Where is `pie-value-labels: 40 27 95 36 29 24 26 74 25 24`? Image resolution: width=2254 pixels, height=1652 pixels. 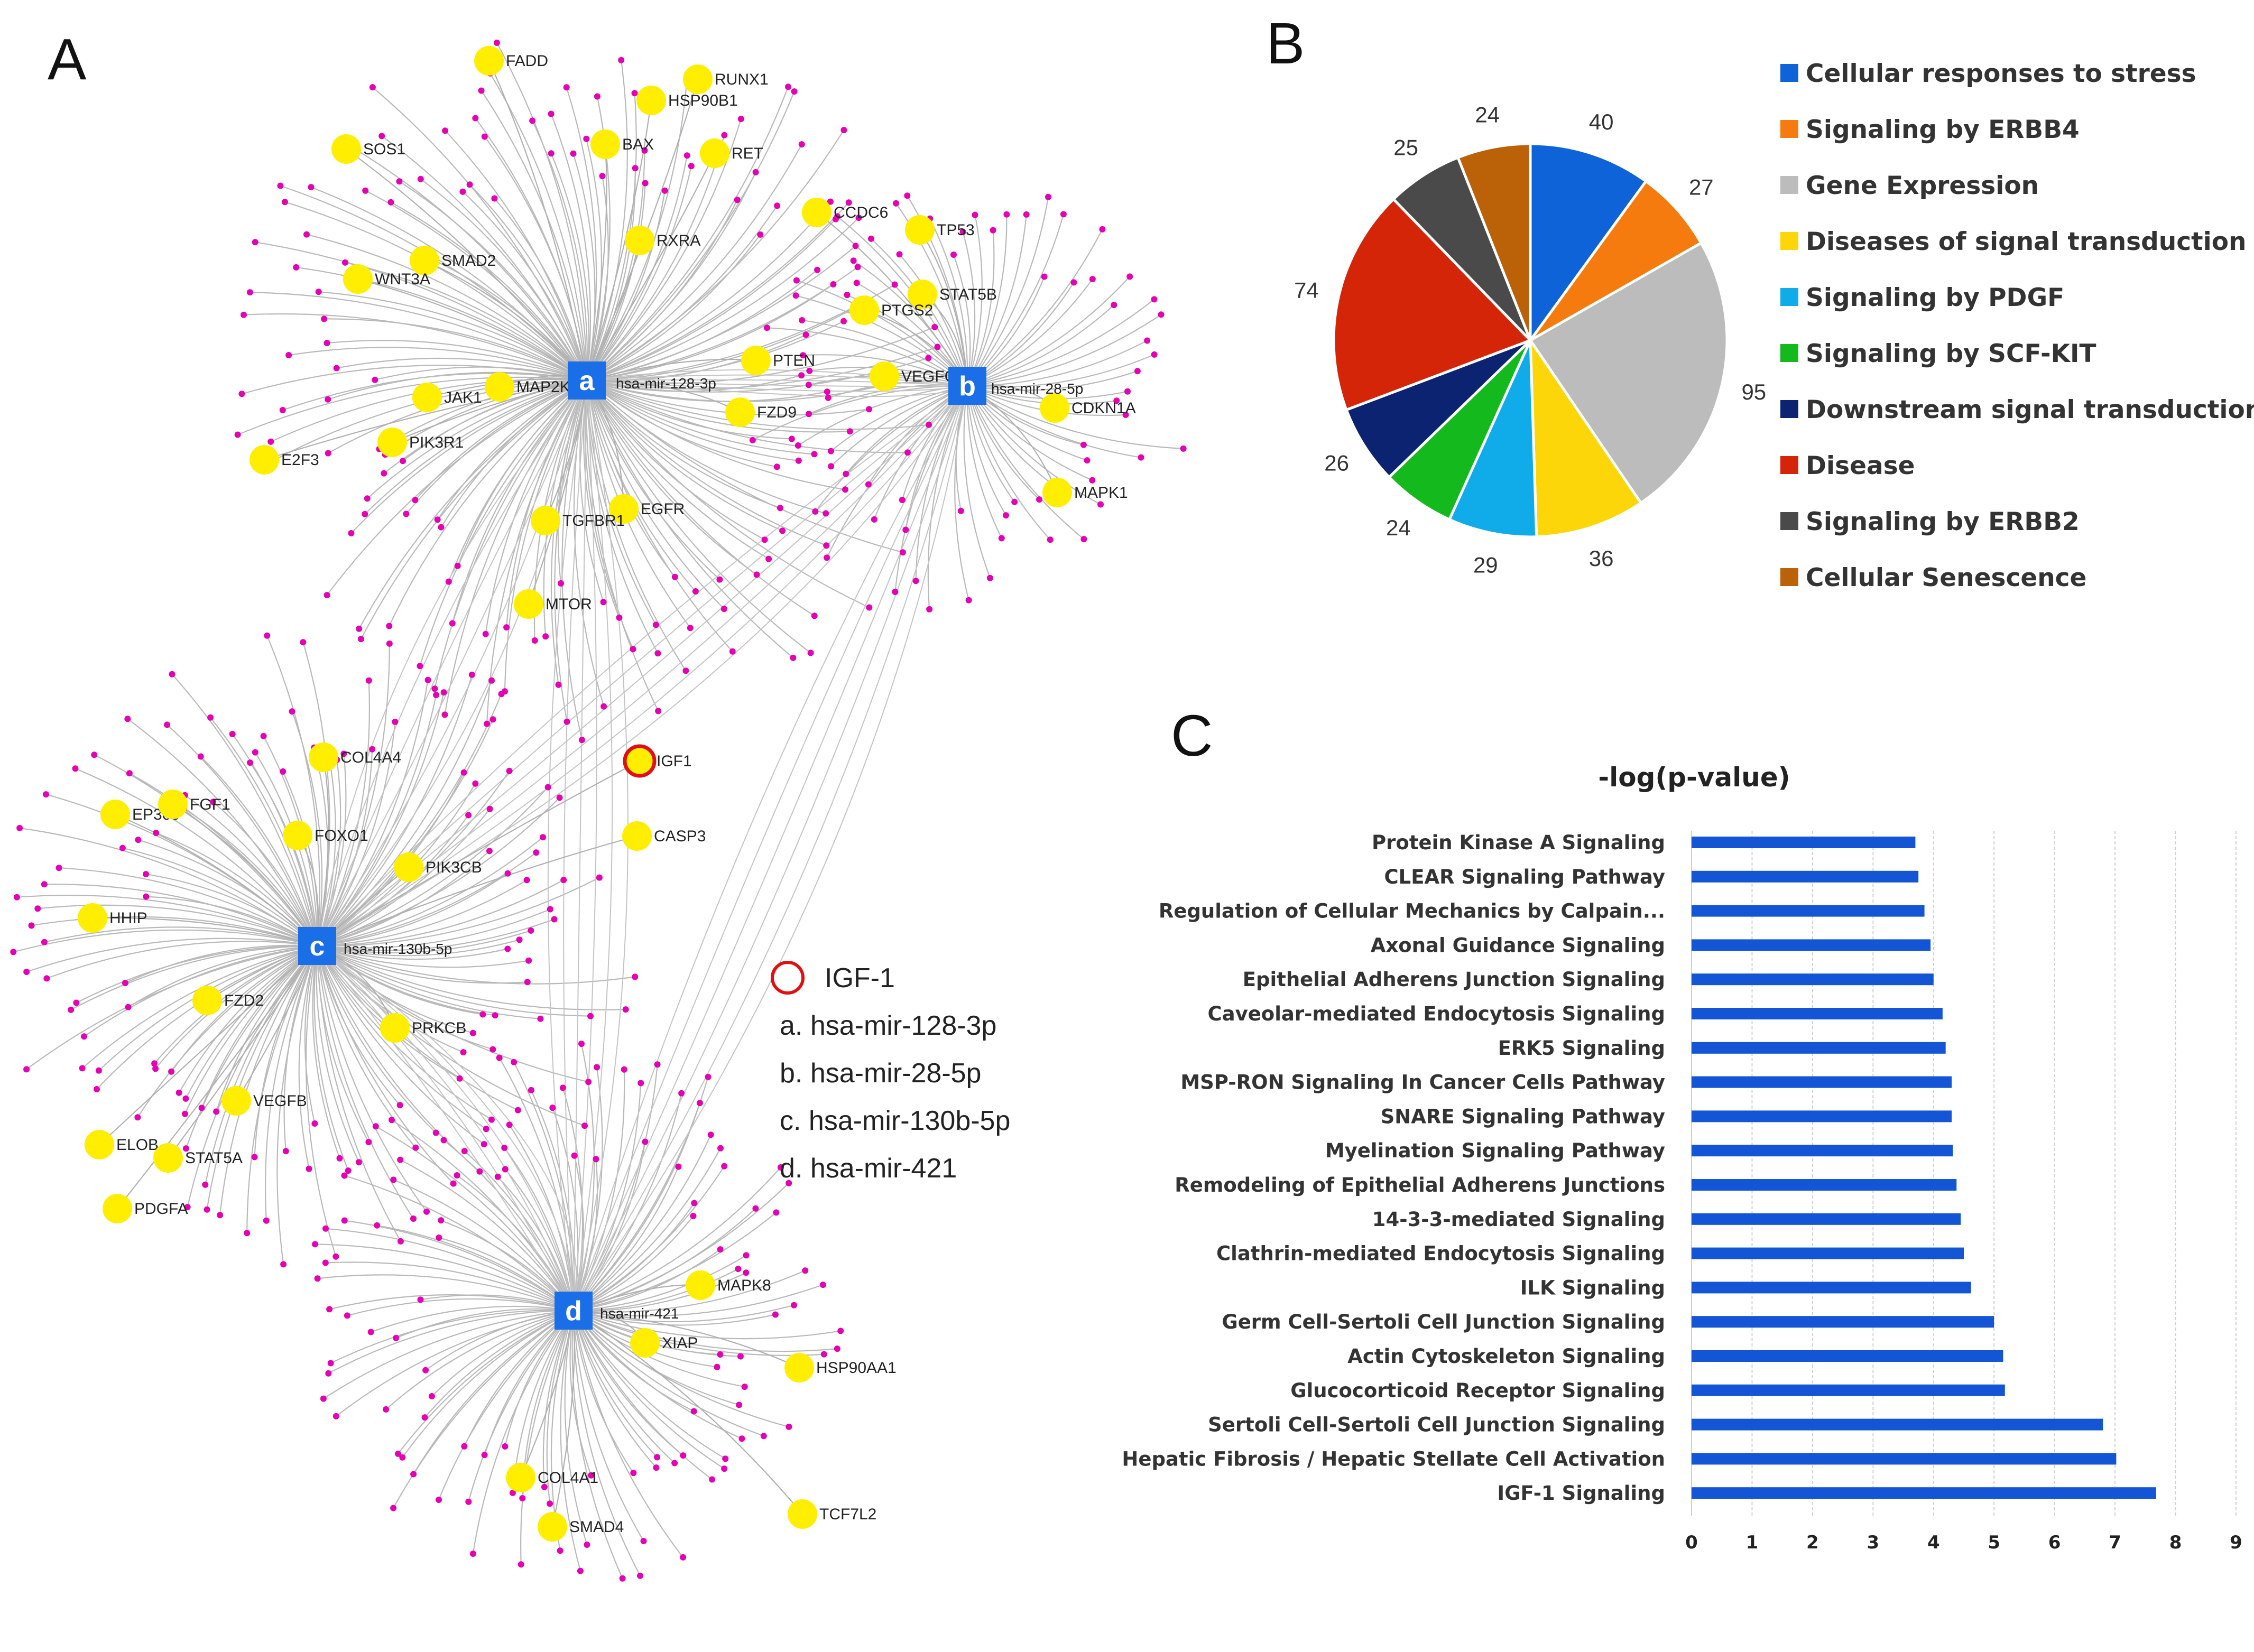
pie-value-labels: 40 27 95 36 29 24 26 74 25 24 is located at coordinates (1530, 340).